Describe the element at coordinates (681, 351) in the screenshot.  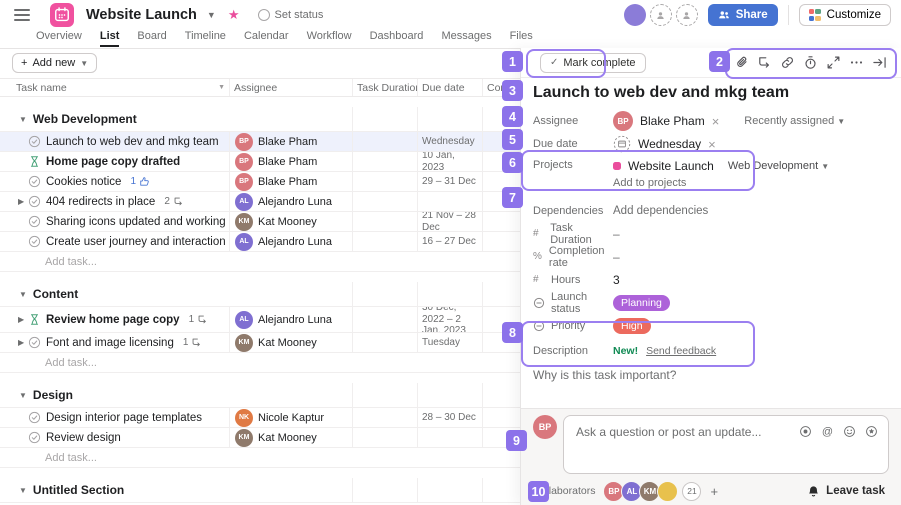
I see `send-feedback-link: Send feedback` at that location.